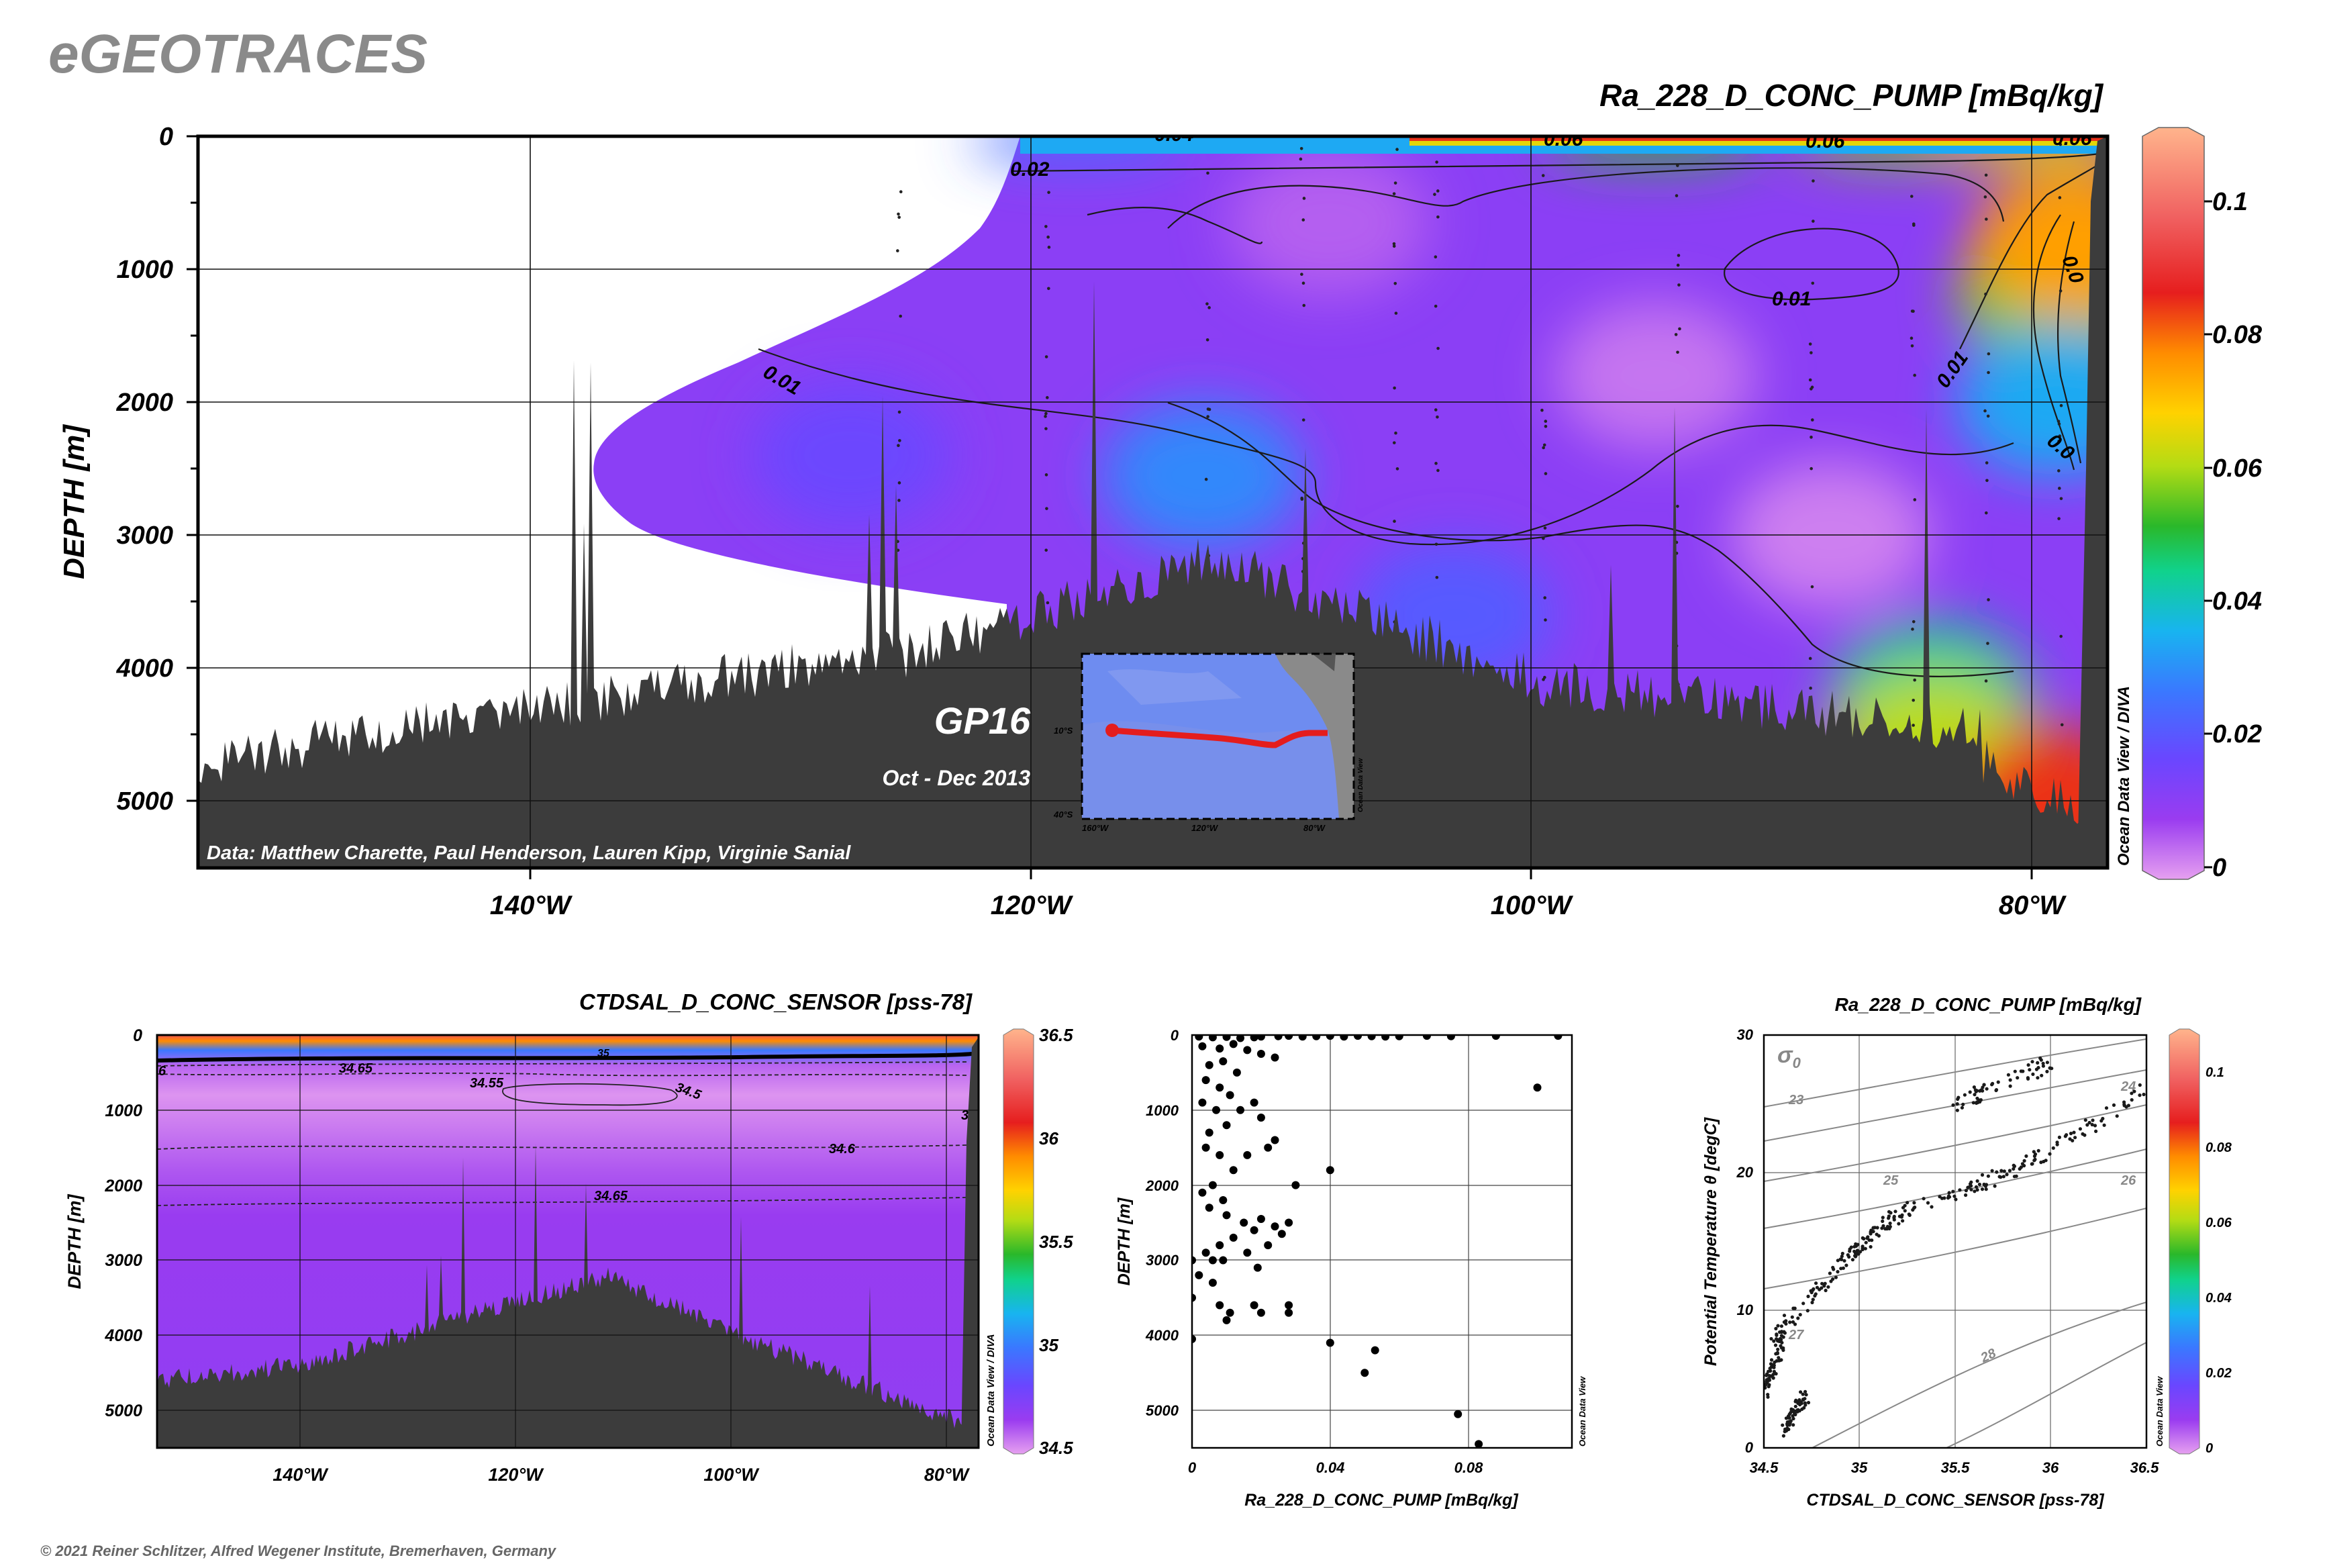 This screenshot has width=2327, height=1568. Describe the element at coordinates (356, 1069) in the screenshot. I see `contour-label: 34.65` at that location.